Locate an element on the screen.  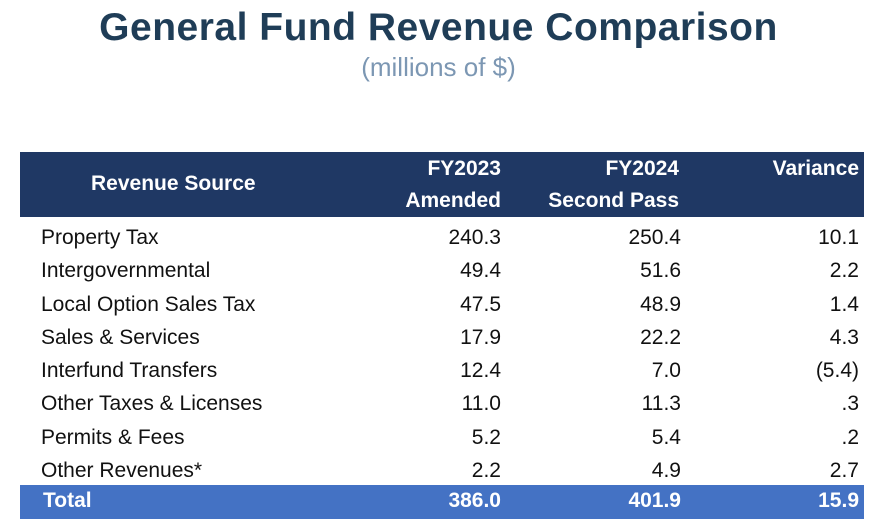
cell-fy2024: 11.3 is located at coordinates (661, 404).